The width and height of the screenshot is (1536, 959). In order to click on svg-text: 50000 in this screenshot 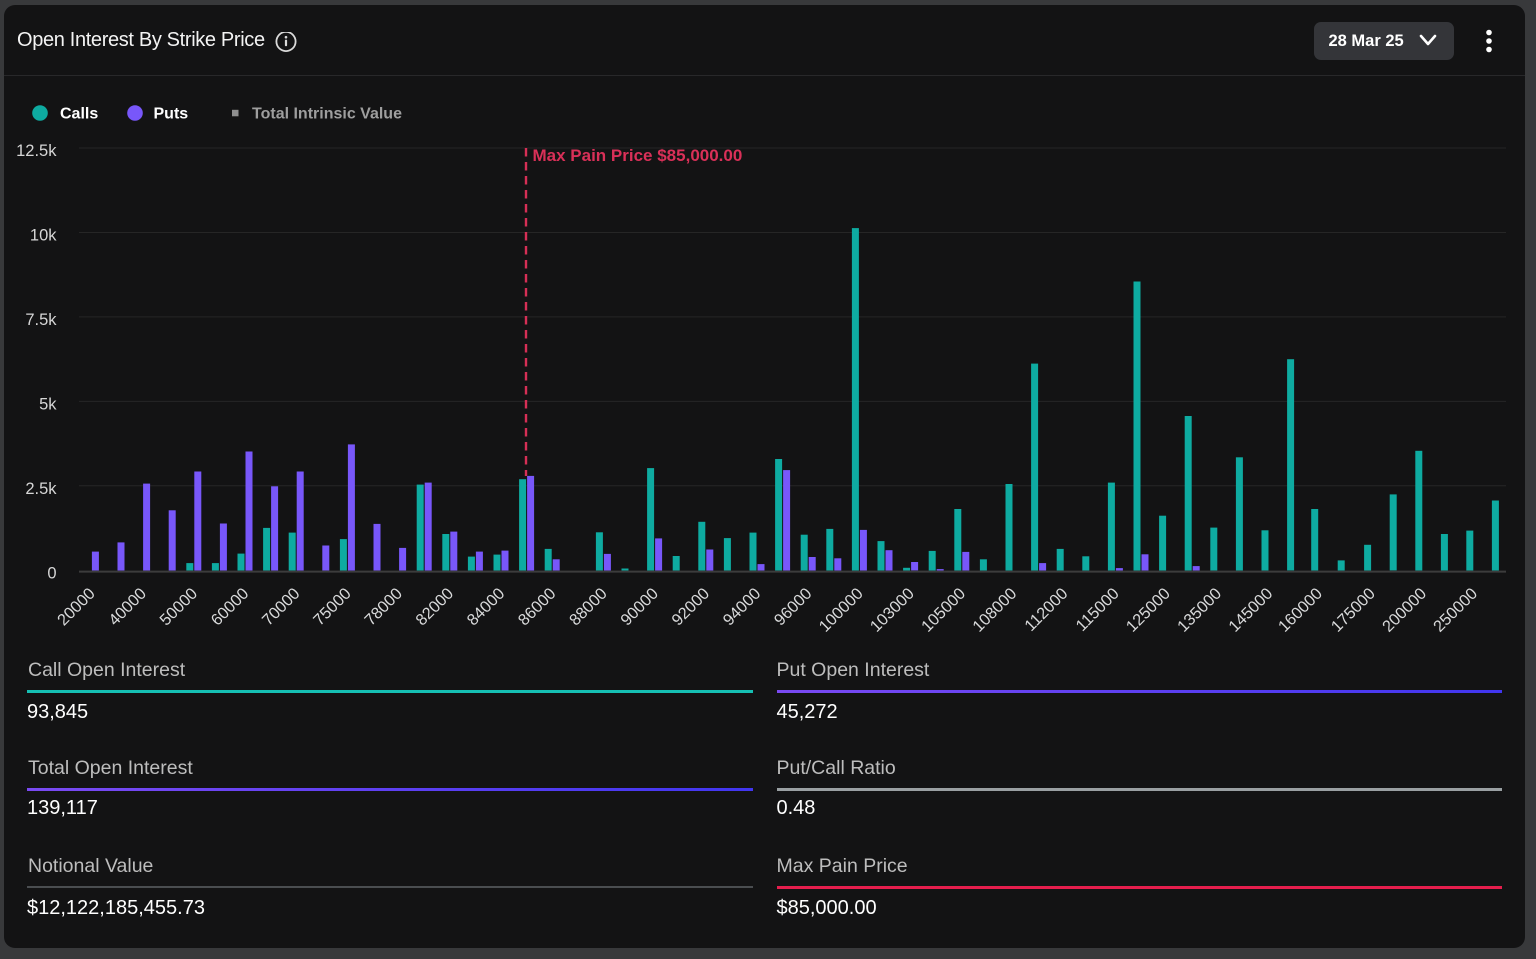, I will do `click(178, 607)`.